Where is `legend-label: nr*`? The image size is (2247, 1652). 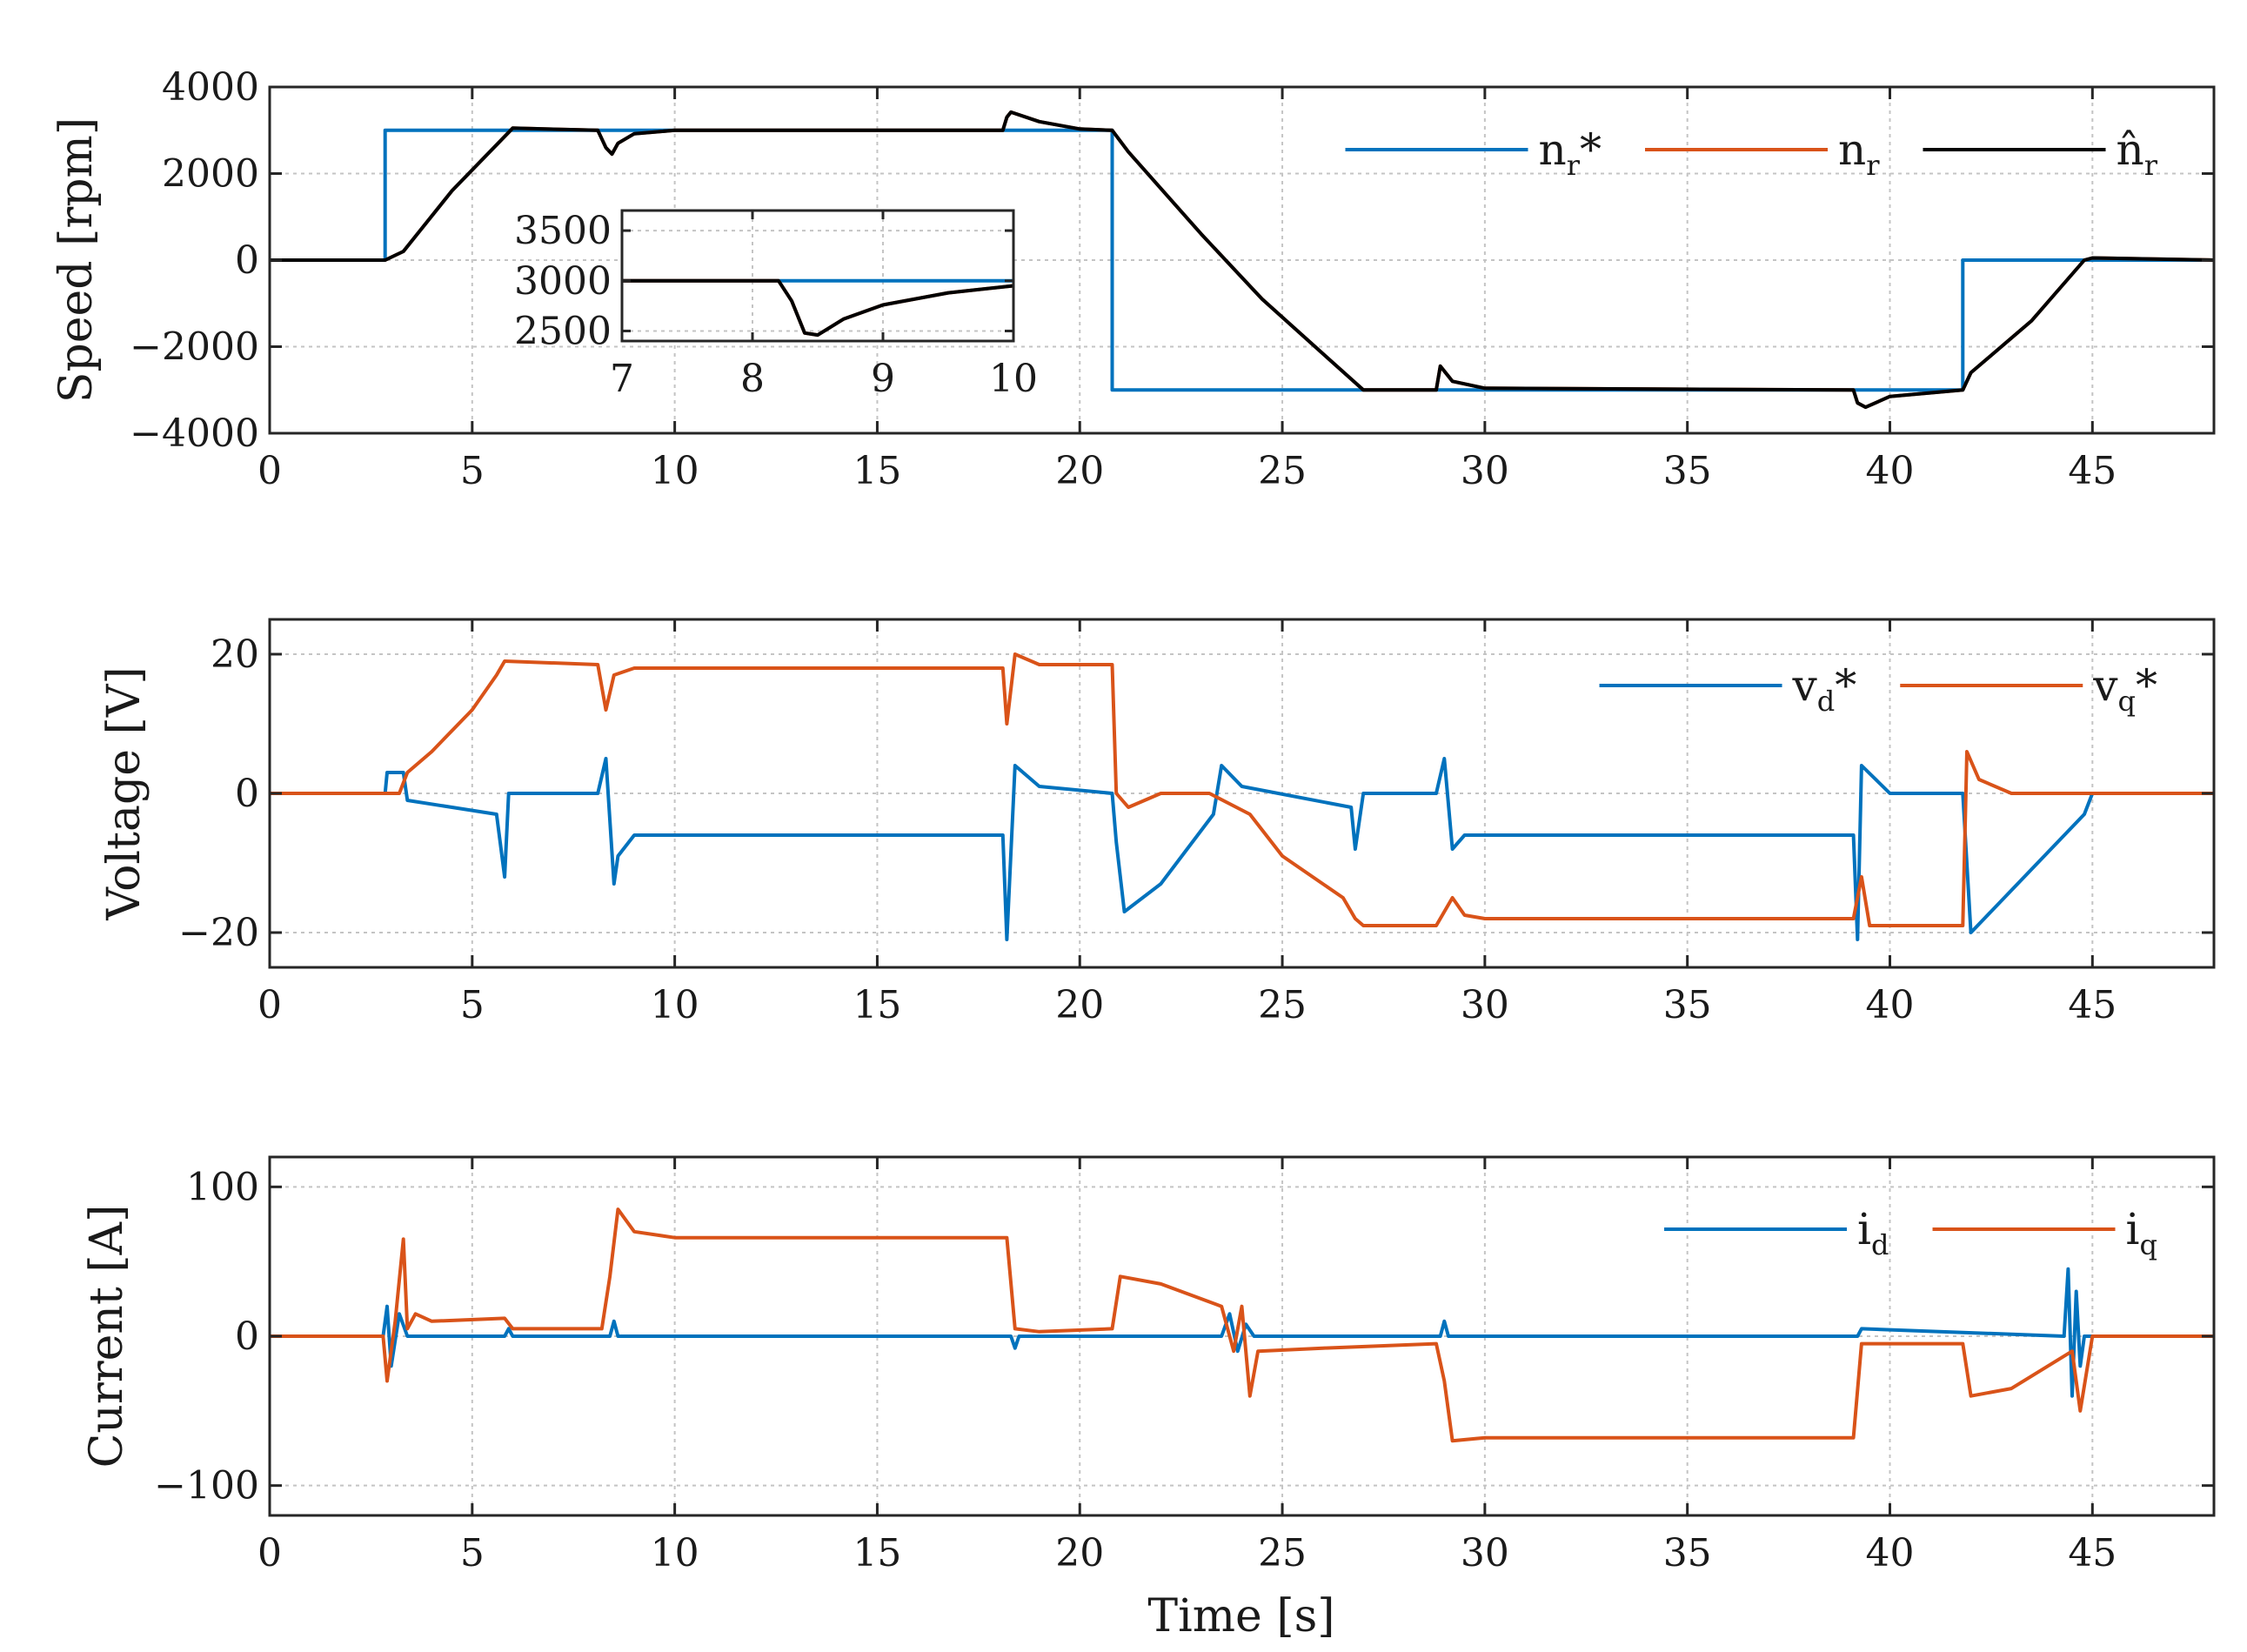
legend-label: nr* is located at coordinates (1570, 153).